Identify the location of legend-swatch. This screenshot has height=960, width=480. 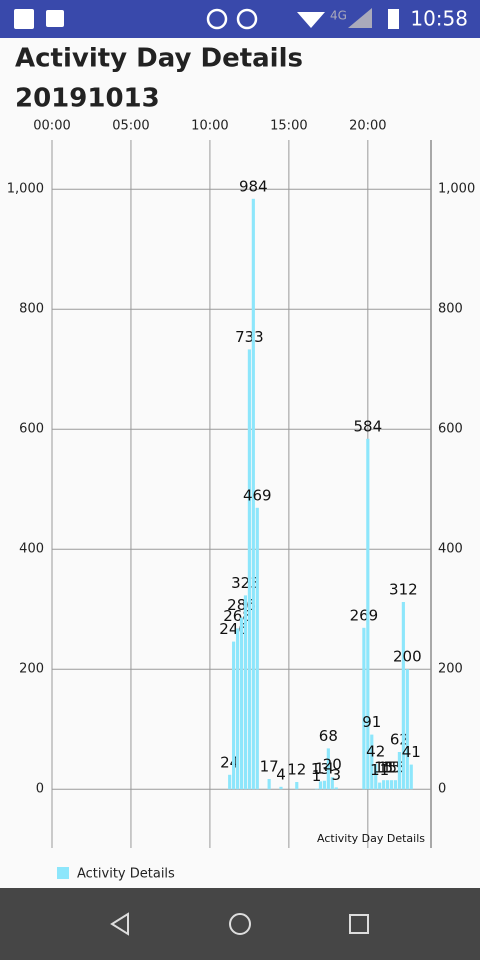
(63, 873).